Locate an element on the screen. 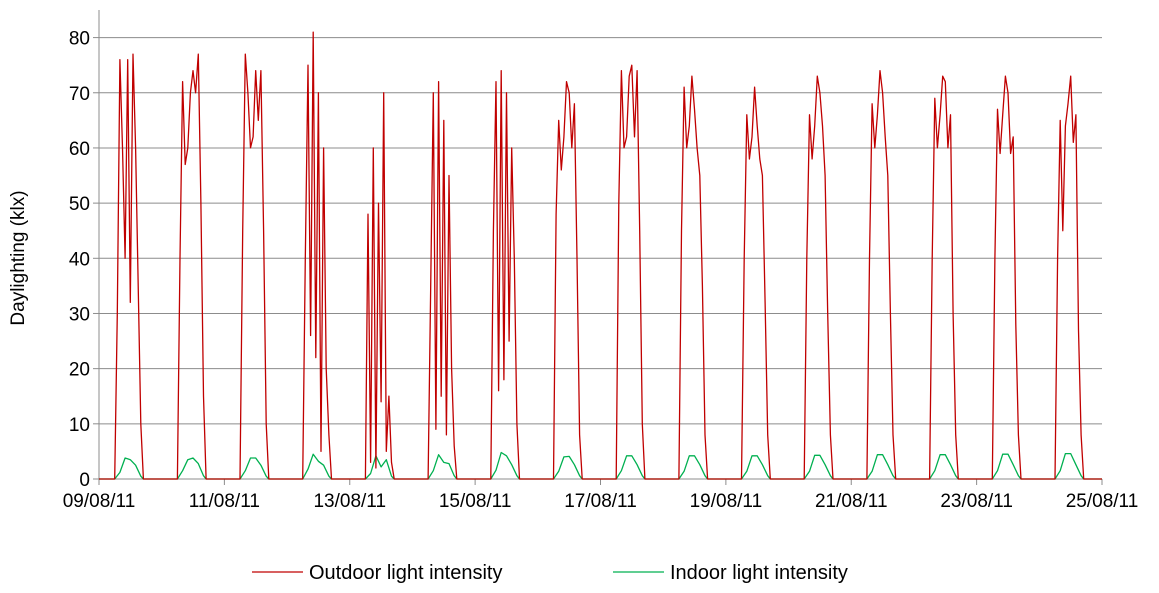 Image resolution: width=1159 pixels, height=593 pixels. y-tick-label: 30 is located at coordinates (79, 314).